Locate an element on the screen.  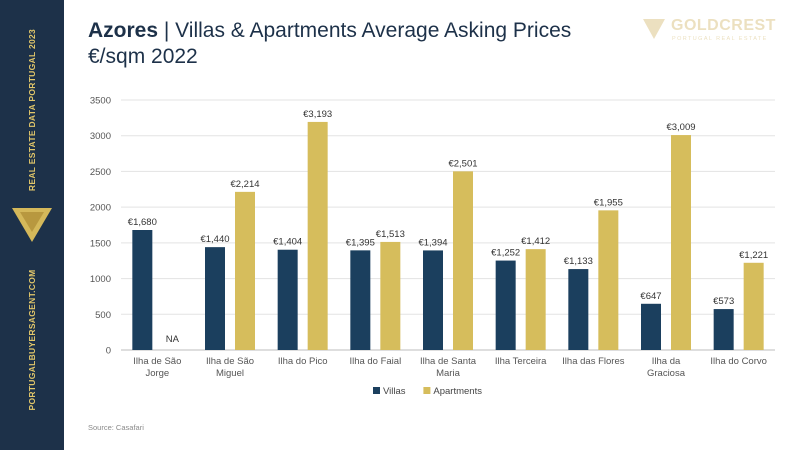
data-label: €3,193 is located at coordinates (317, 114).